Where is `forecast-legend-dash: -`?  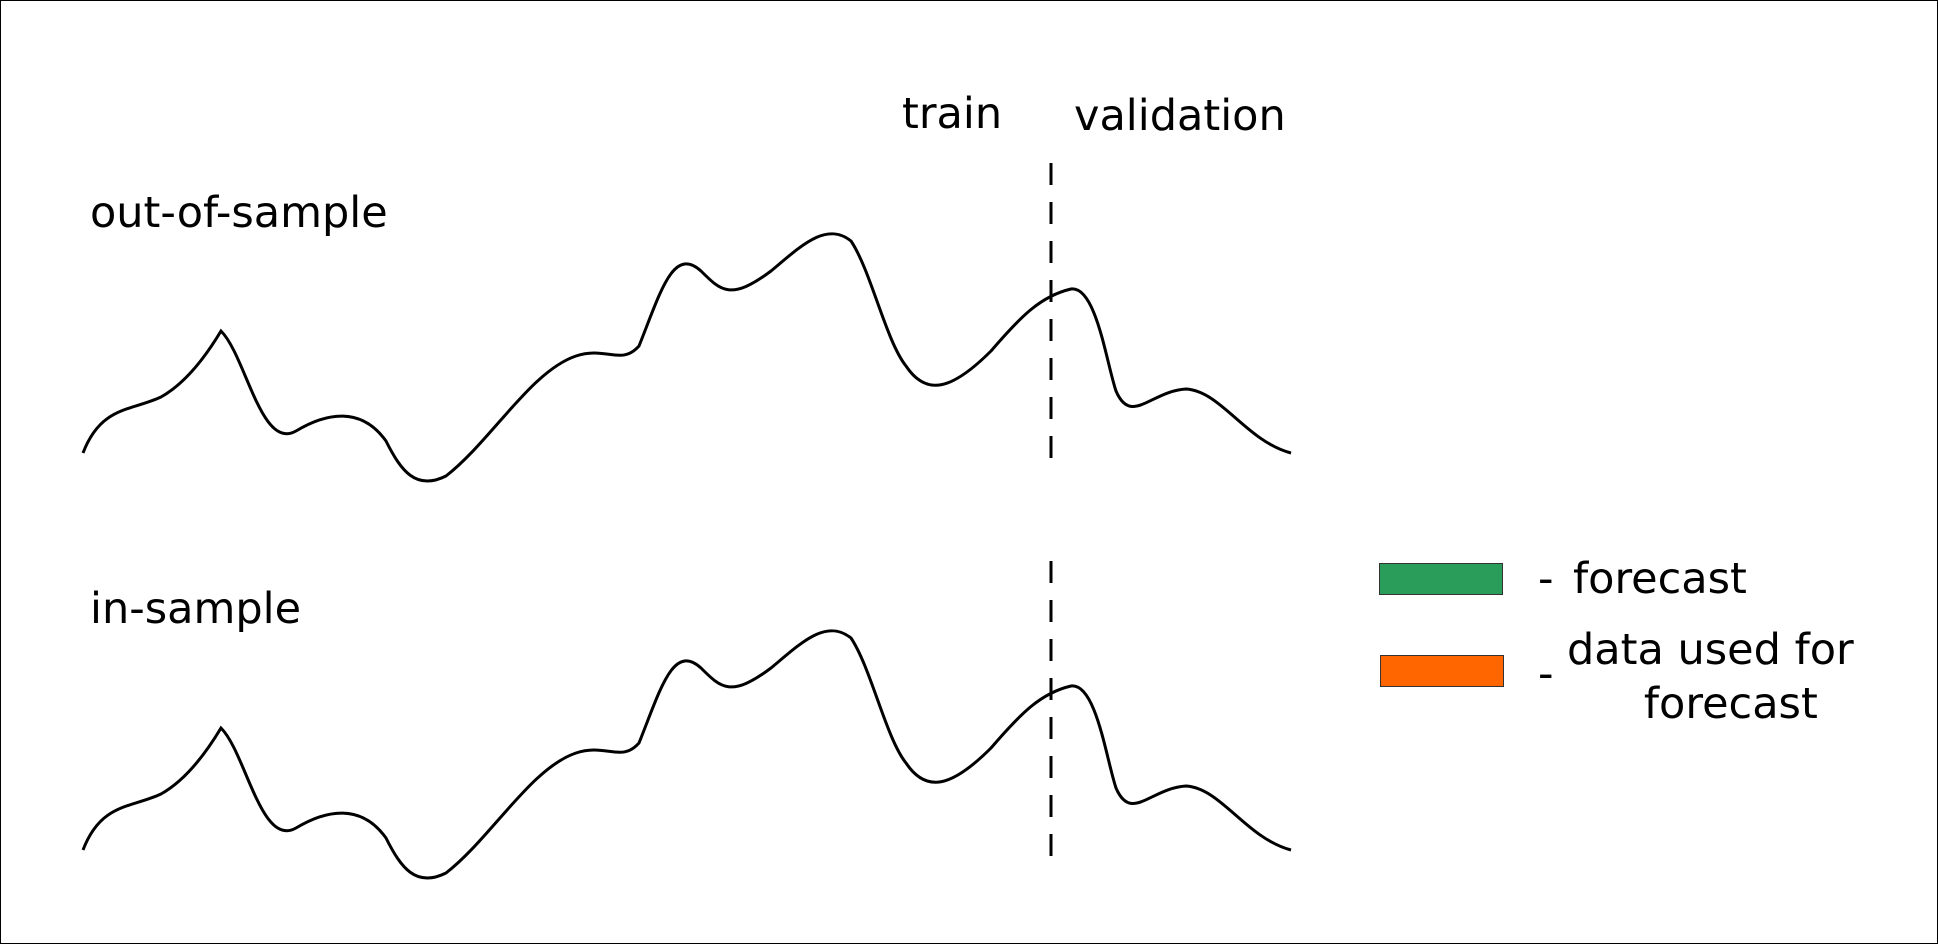 forecast-legend-dash: - is located at coordinates (1546, 579).